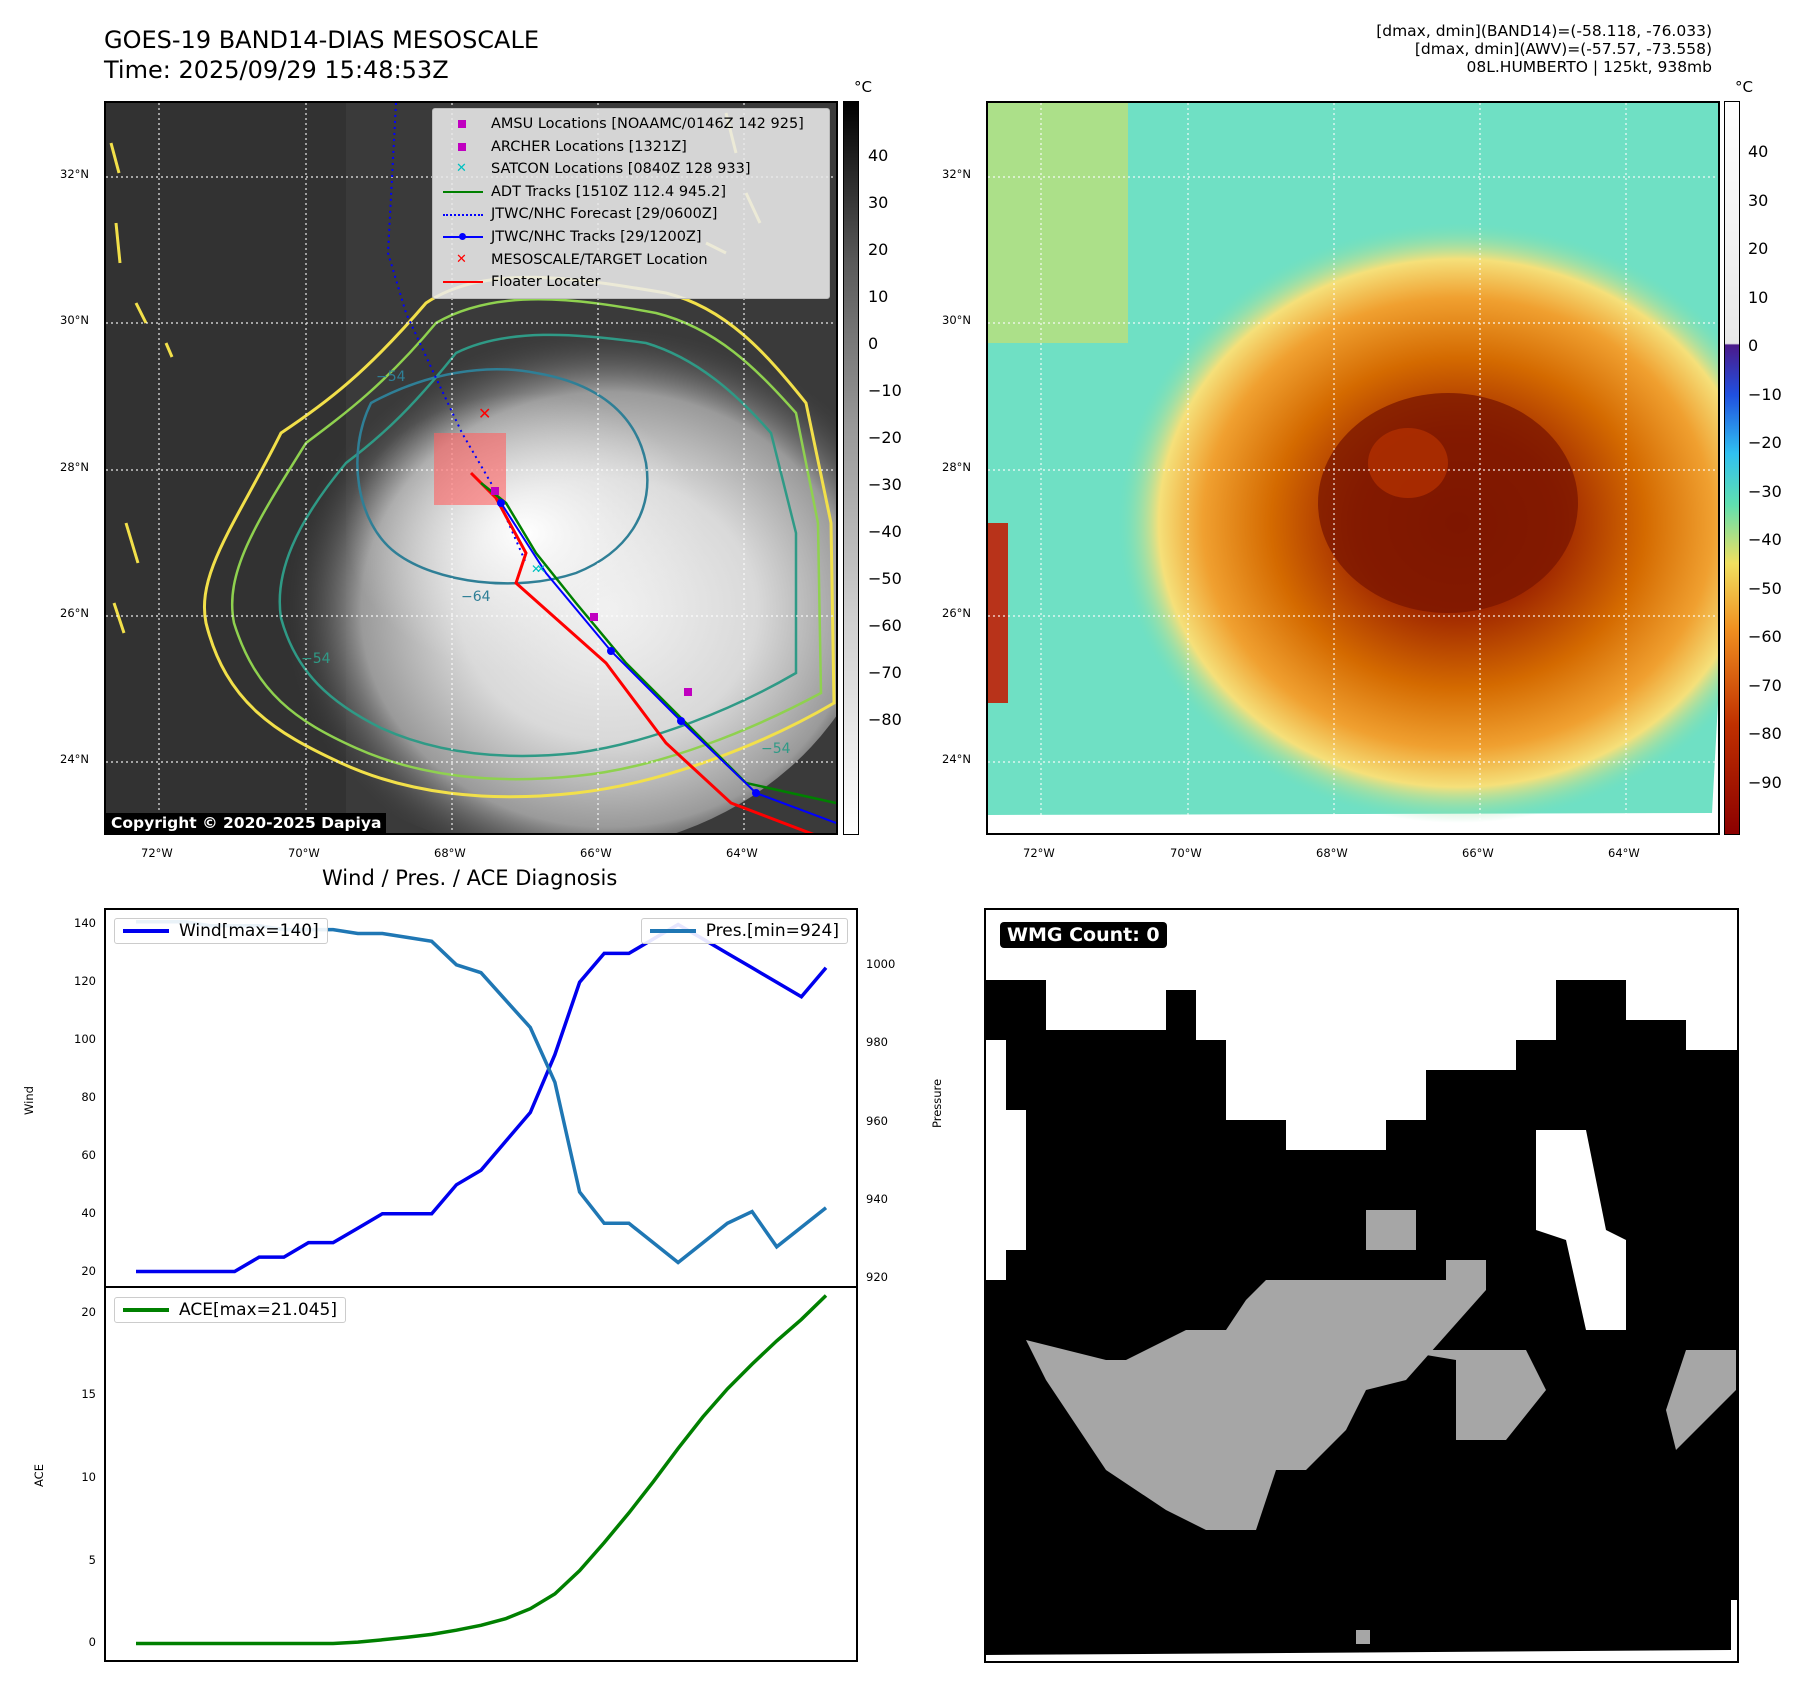 This screenshot has width=1797, height=1690. I want to click on pressure-axis-label: Pressure, so click(937, 1103).